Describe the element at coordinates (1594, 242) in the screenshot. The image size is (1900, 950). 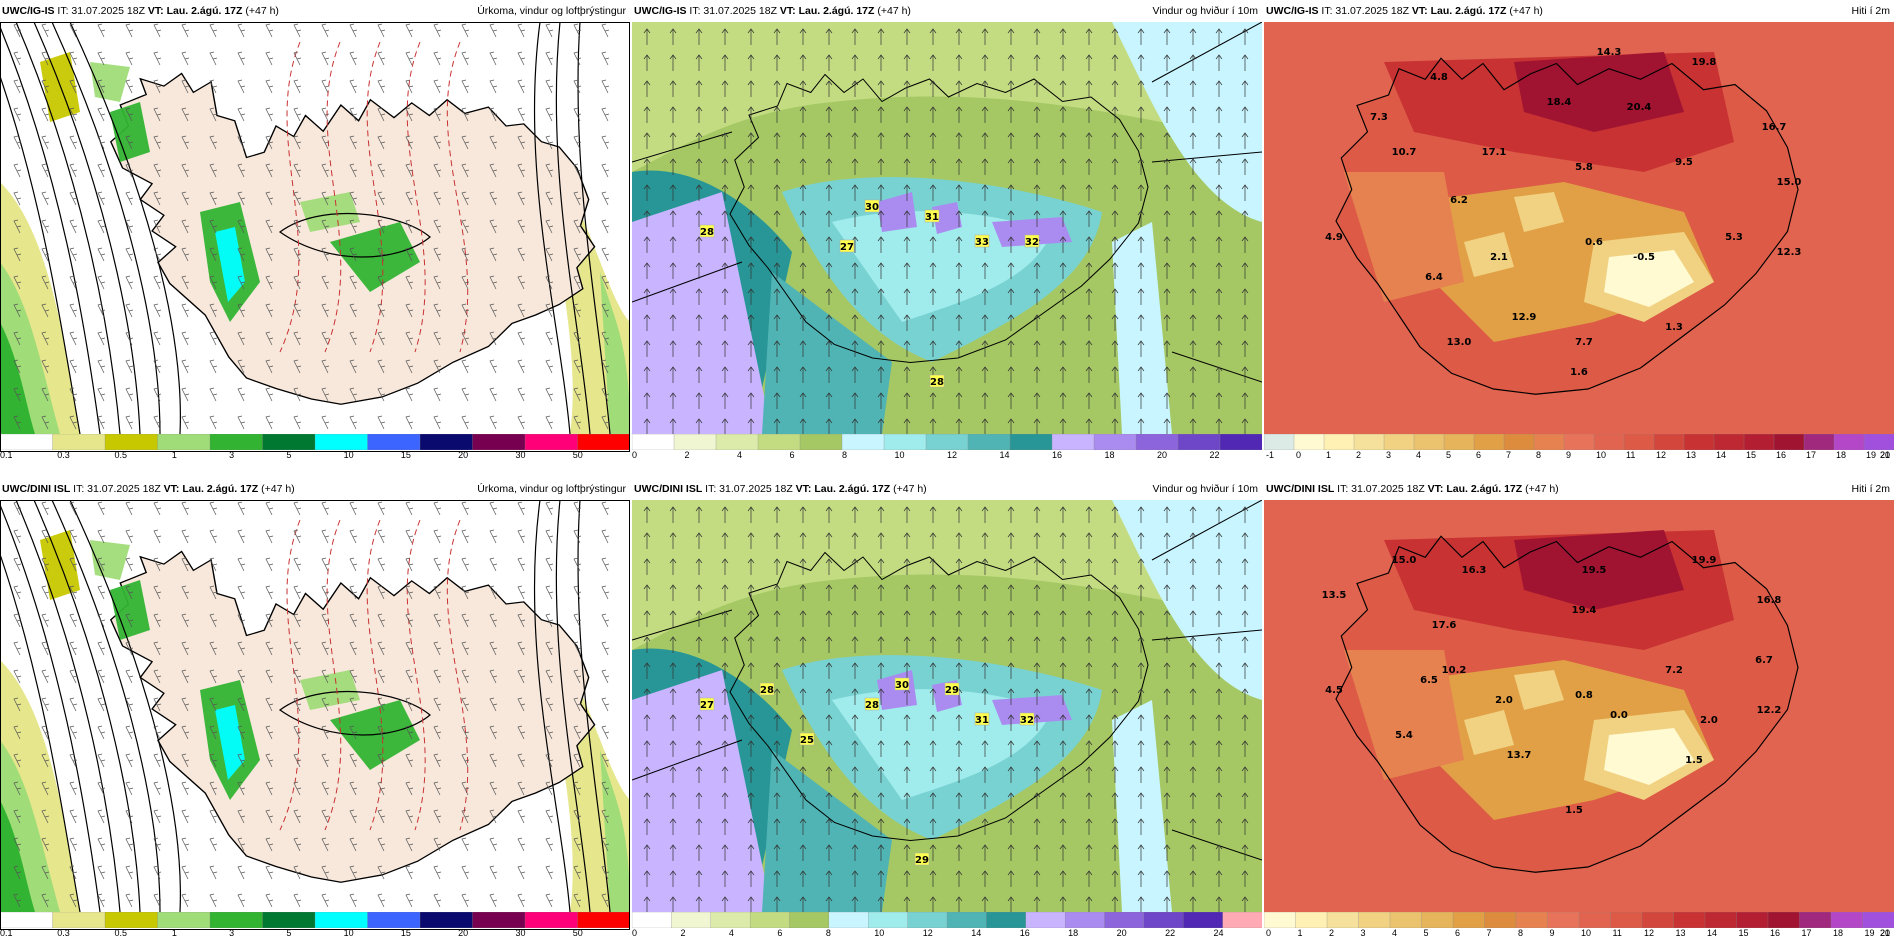
I see `value-label: 0.6` at that location.